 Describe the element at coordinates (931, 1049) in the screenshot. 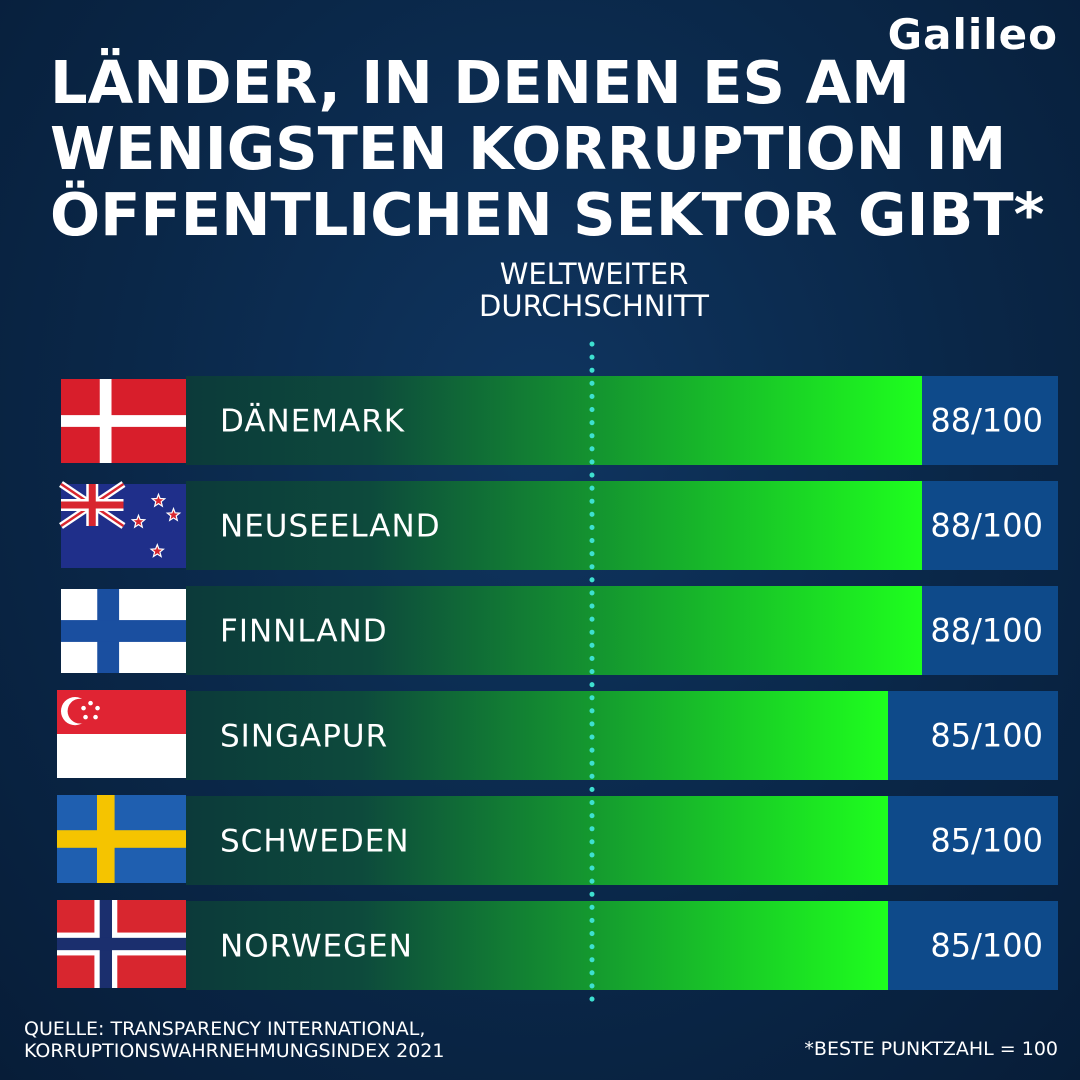

I see `footnote: *BESTE PUNKTZAHL = 100` at that location.